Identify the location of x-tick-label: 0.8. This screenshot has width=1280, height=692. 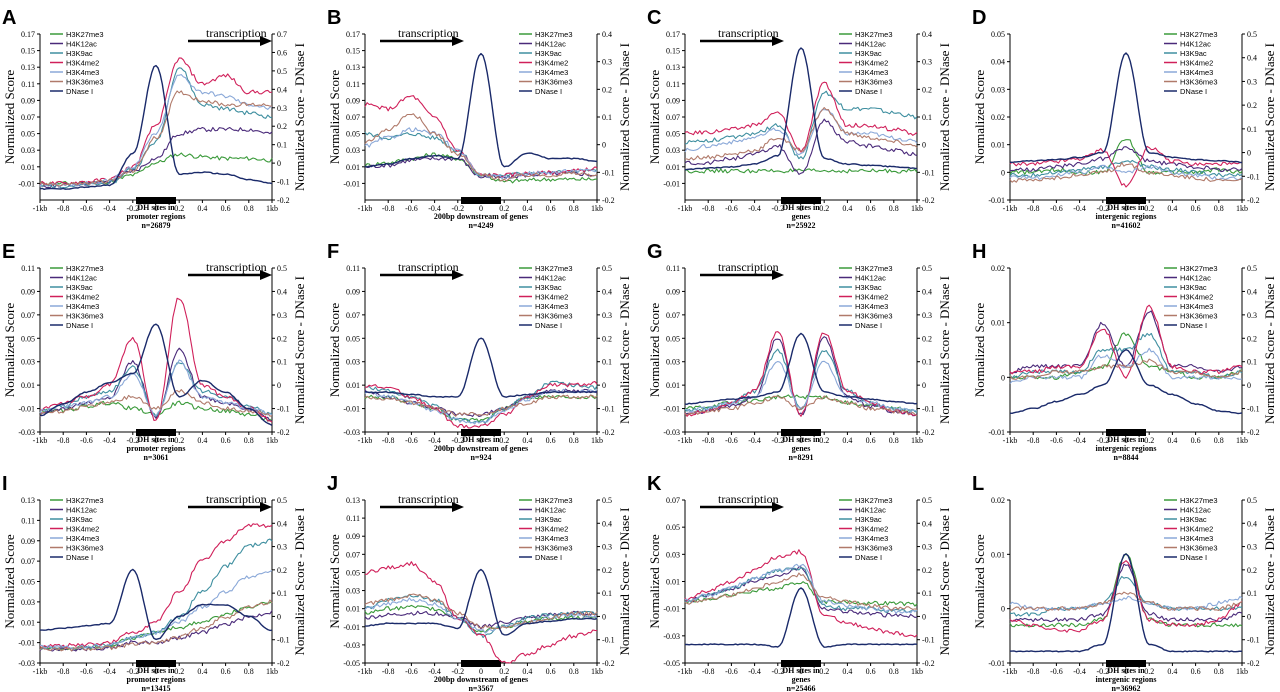
(249, 440).